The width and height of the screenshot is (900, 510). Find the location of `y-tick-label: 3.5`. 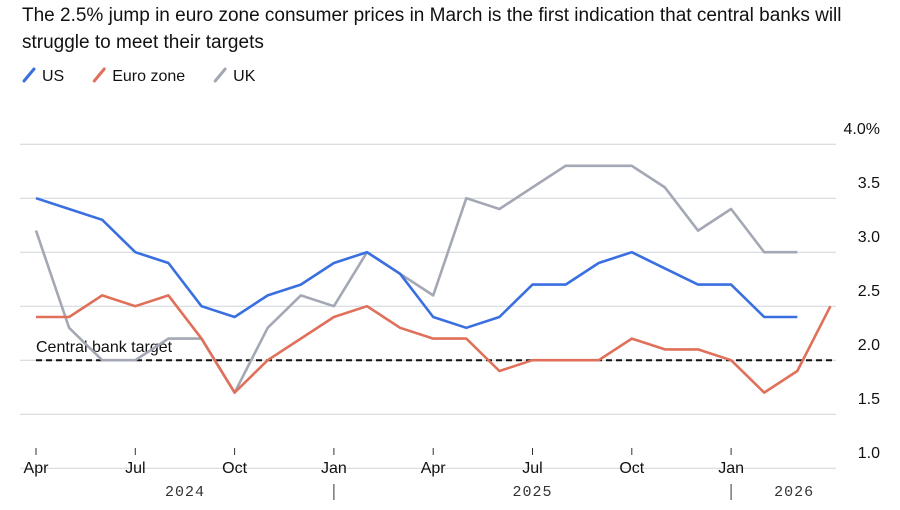

y-tick-label: 3.5 is located at coordinates (869, 183).